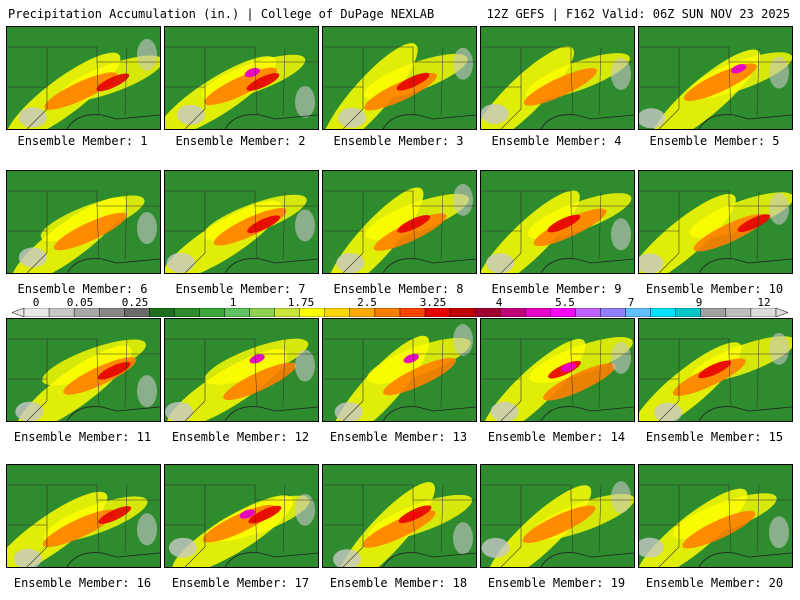  I want to click on ensemble-member-label: Ensemble Member: 2, so click(240, 141).